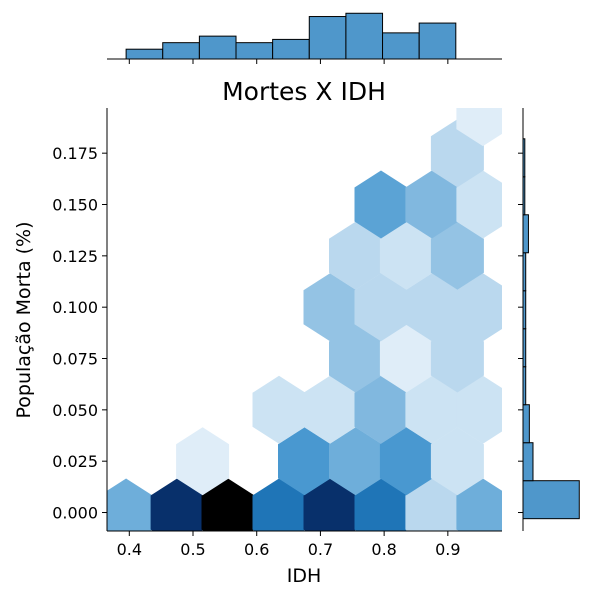 The height and width of the screenshot is (600, 600). I want to click on y-tick-label: 0.025, so click(75, 461).